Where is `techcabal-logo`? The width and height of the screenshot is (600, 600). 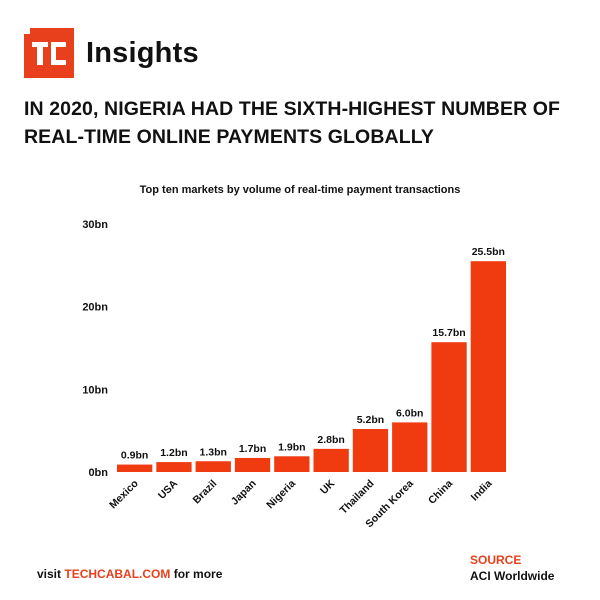
techcabal-logo is located at coordinates (49, 53).